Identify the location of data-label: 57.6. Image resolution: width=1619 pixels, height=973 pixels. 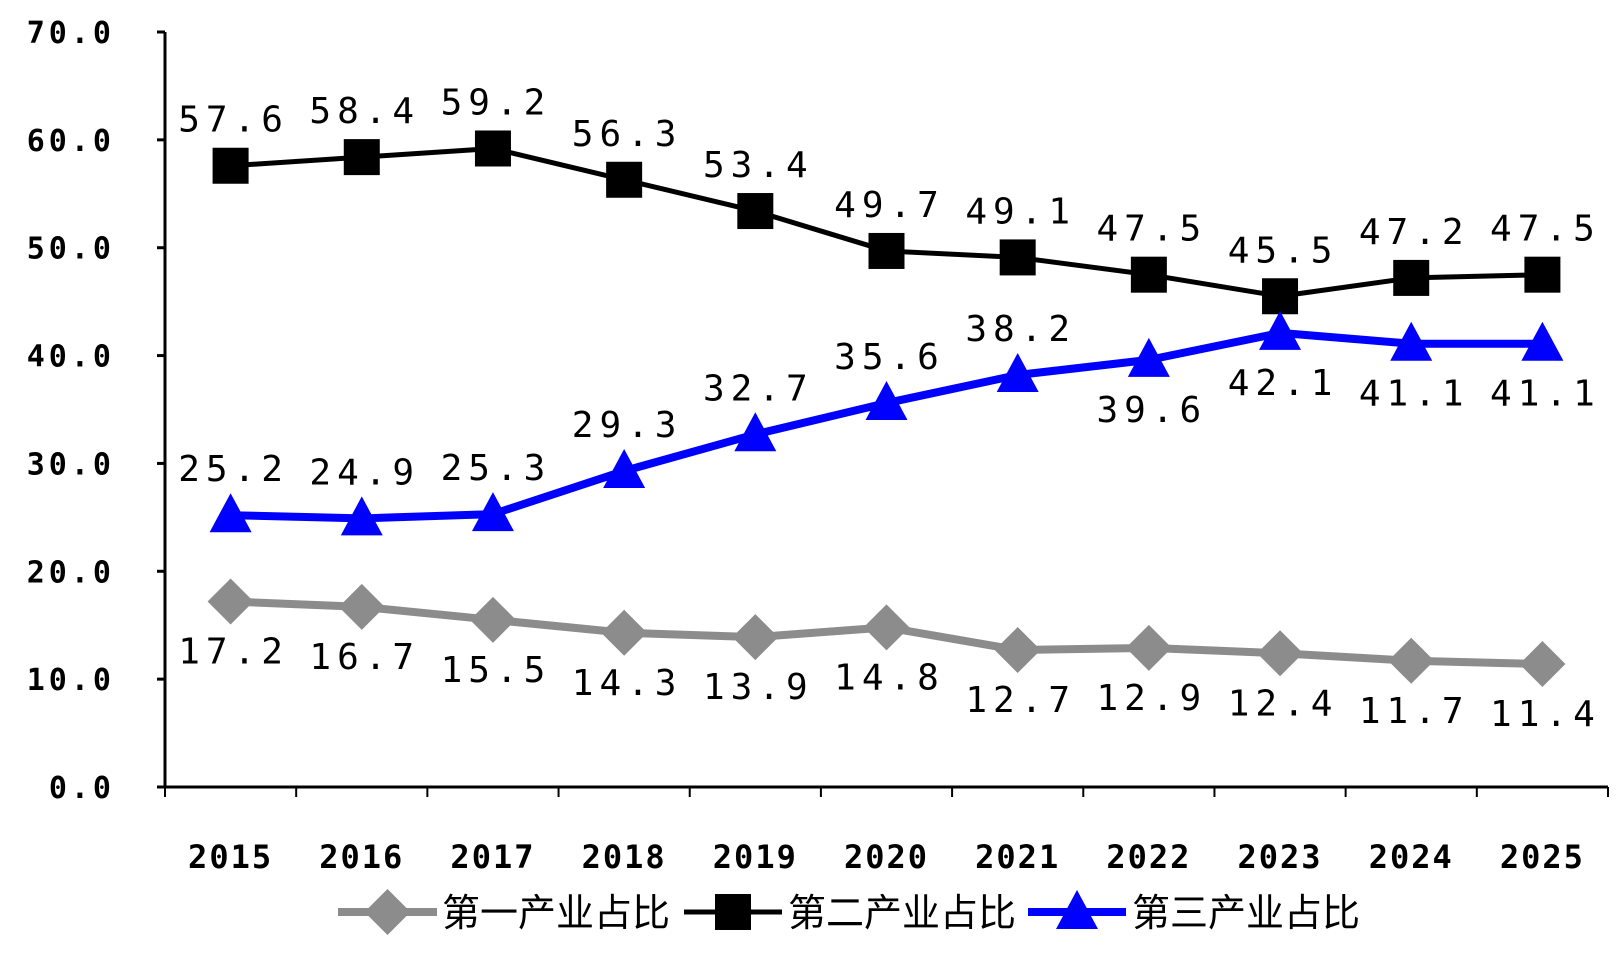
(233, 120).